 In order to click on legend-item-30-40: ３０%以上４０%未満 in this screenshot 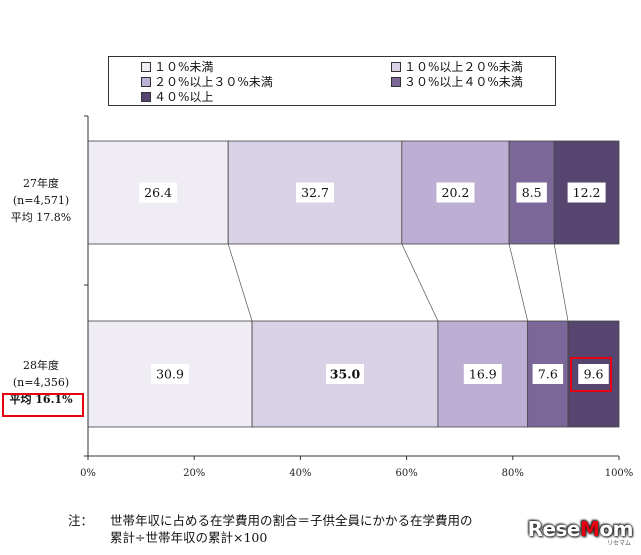, I will do `click(457, 82)`.